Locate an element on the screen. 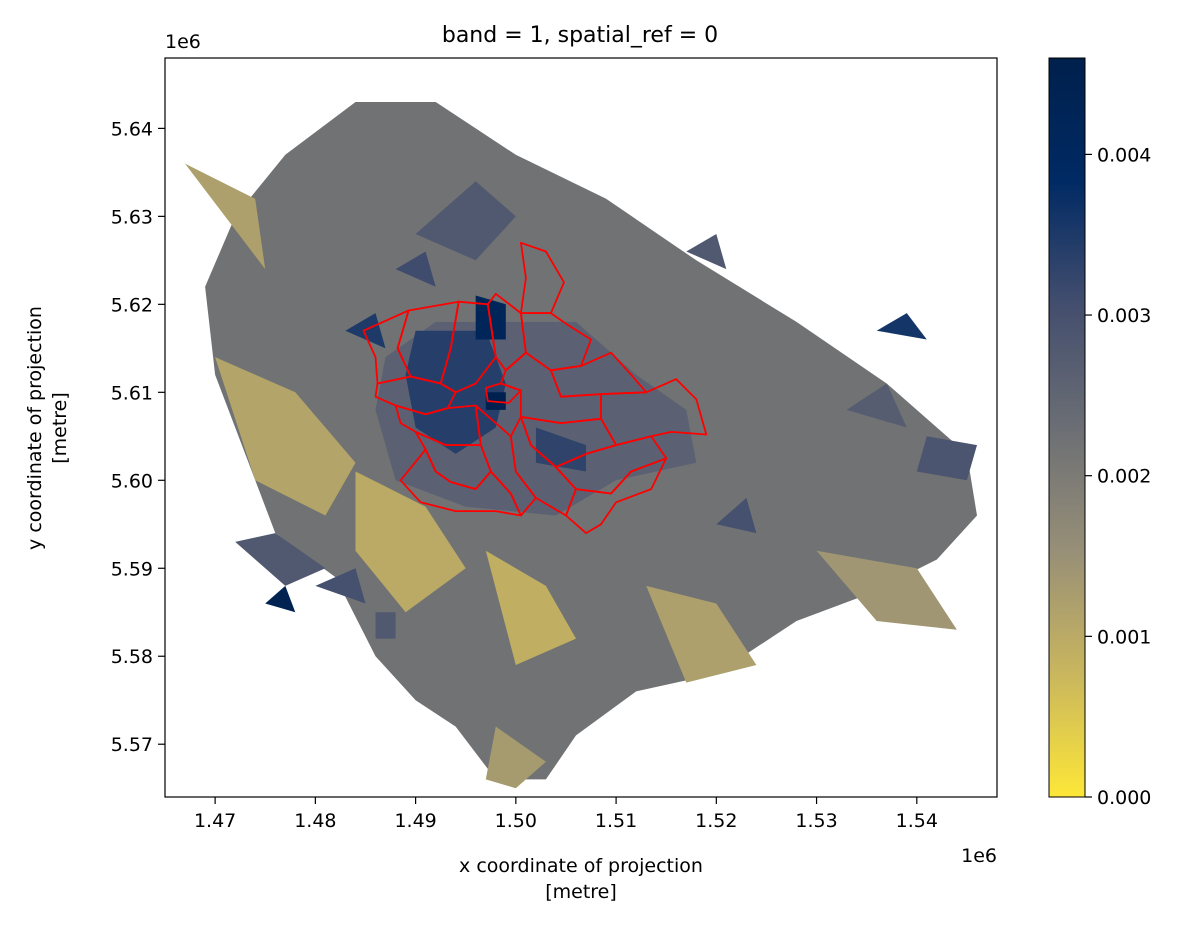  y-tick-label: 5.57 is located at coordinates (132, 745).